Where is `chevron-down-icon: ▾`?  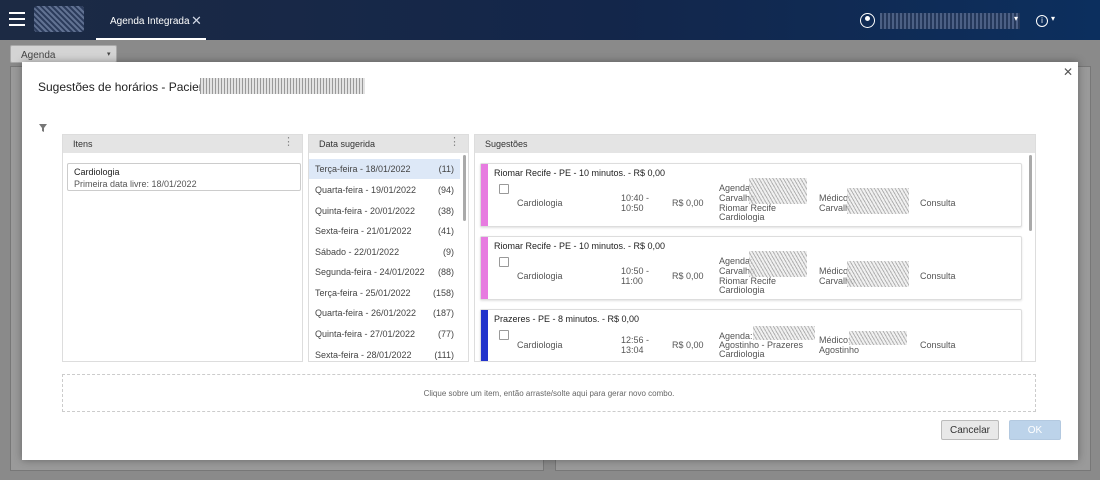 chevron-down-icon: ▾ is located at coordinates (109, 54).